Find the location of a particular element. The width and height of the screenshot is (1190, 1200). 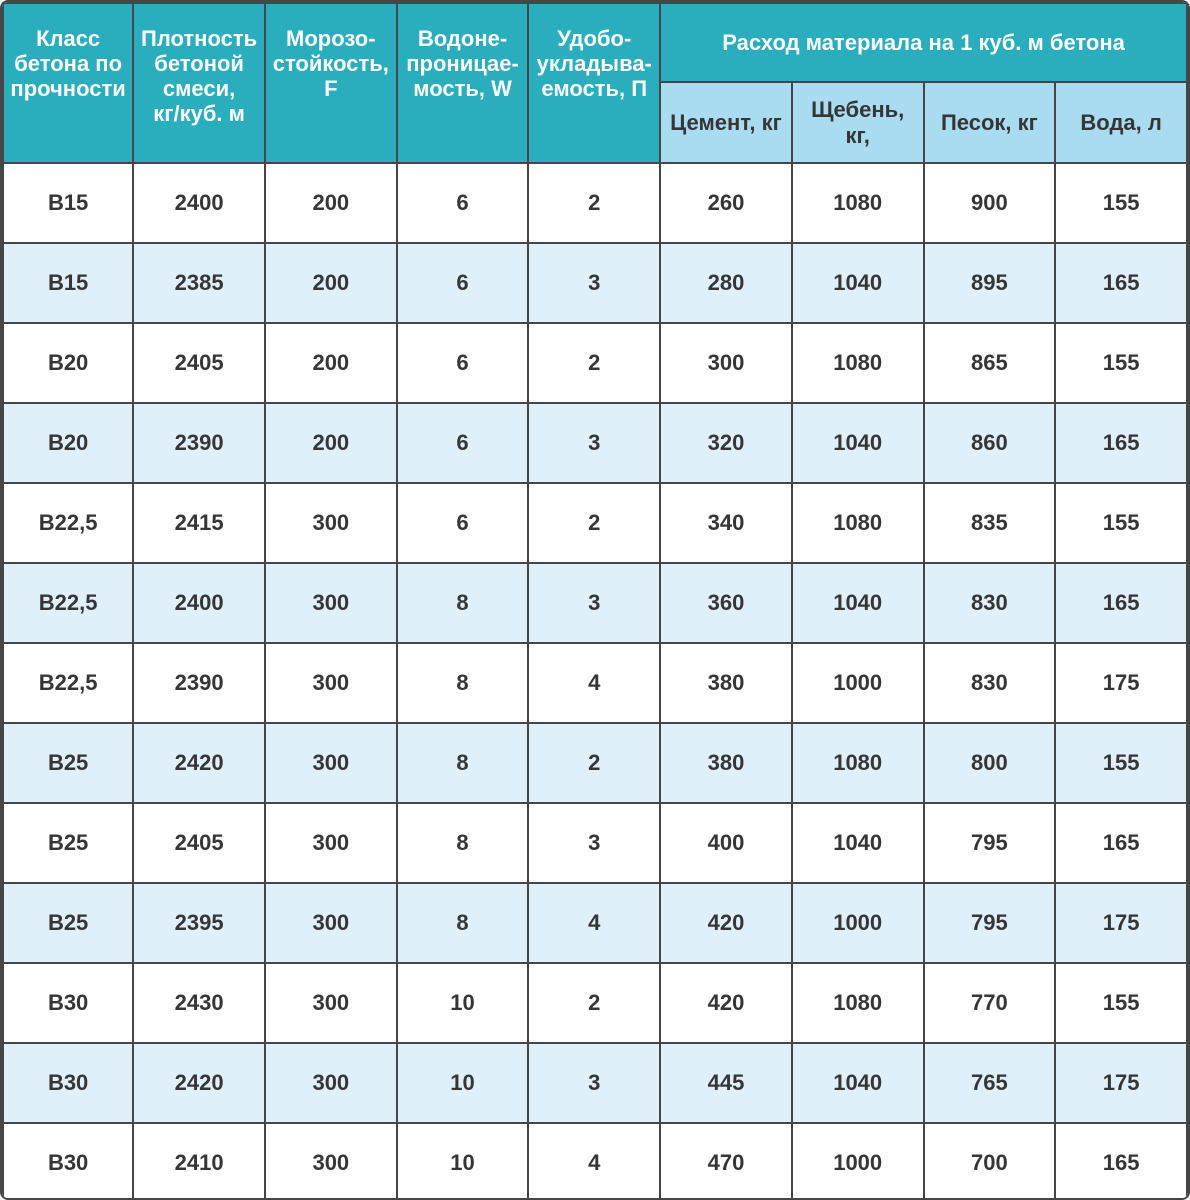

table-row: В20 2390 200 6 3 320 1040 860 165 is located at coordinates (595, 443).